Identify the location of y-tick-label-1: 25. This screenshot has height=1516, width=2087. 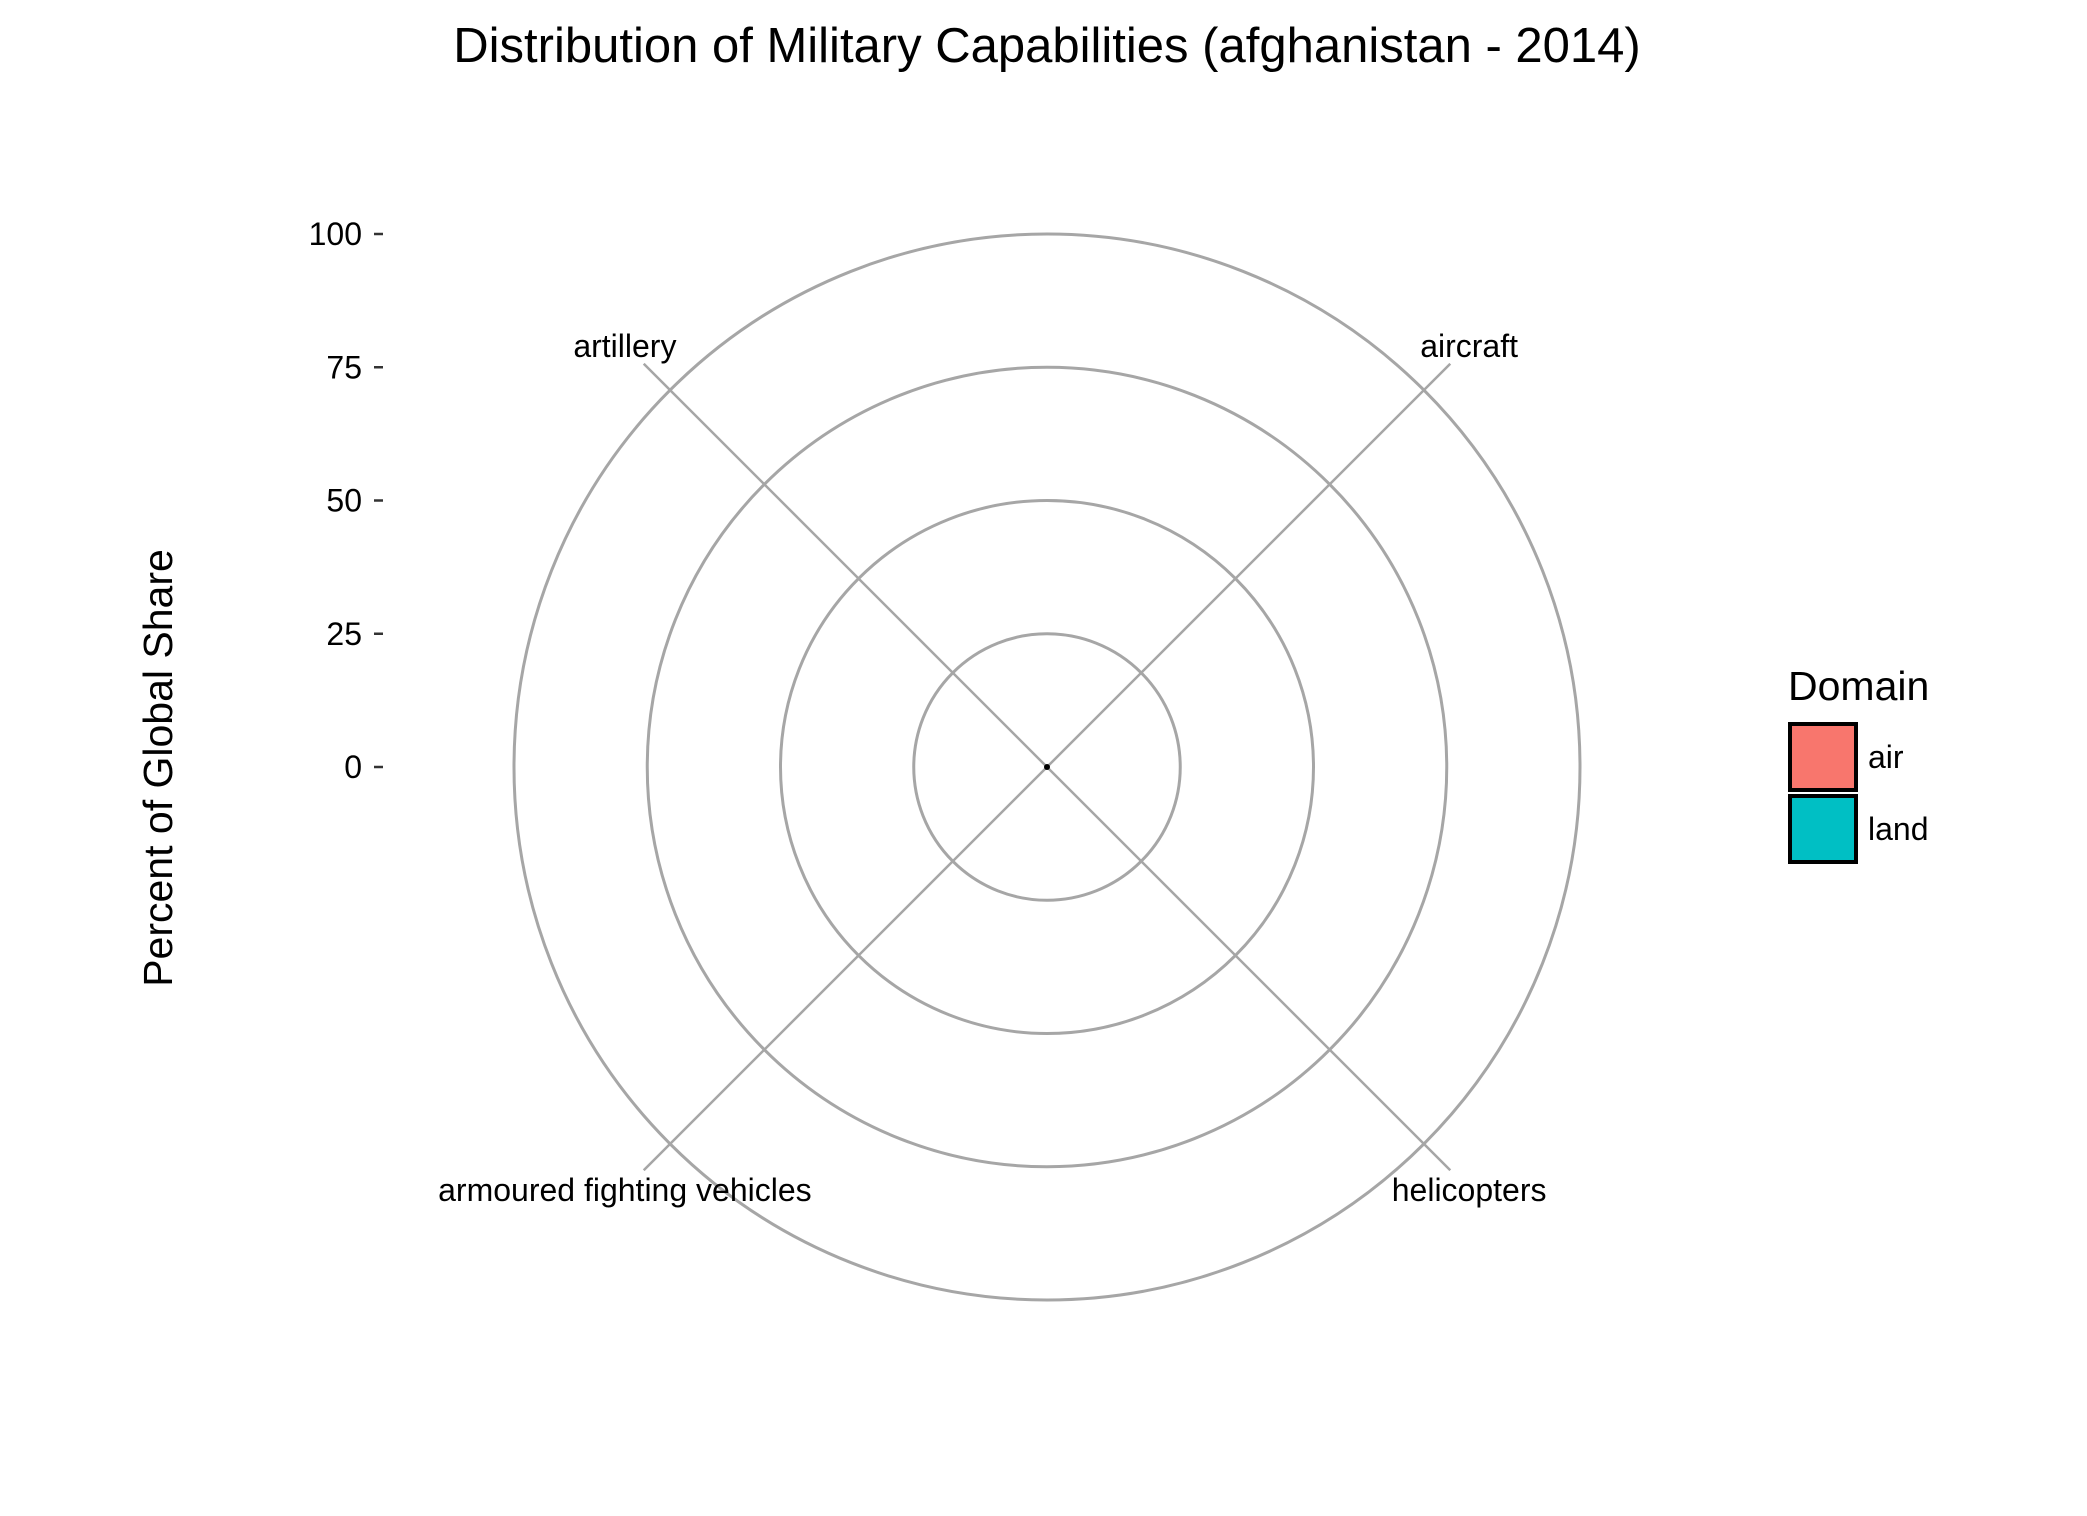
(344, 634).